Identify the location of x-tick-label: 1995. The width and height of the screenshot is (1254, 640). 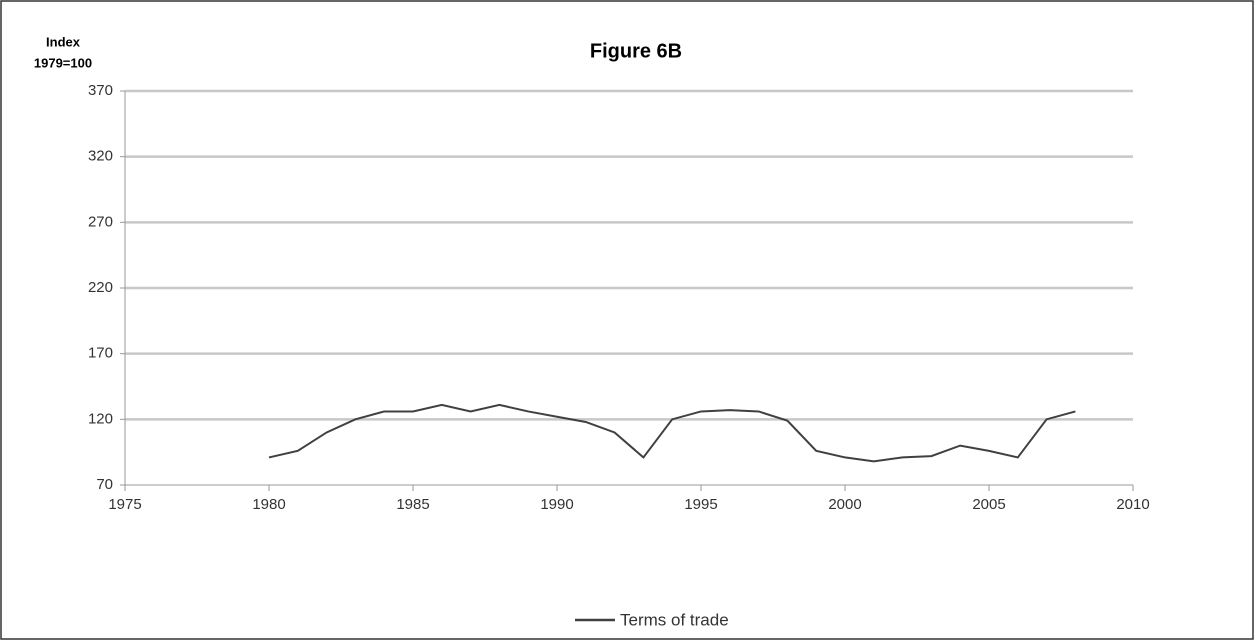
(700, 504).